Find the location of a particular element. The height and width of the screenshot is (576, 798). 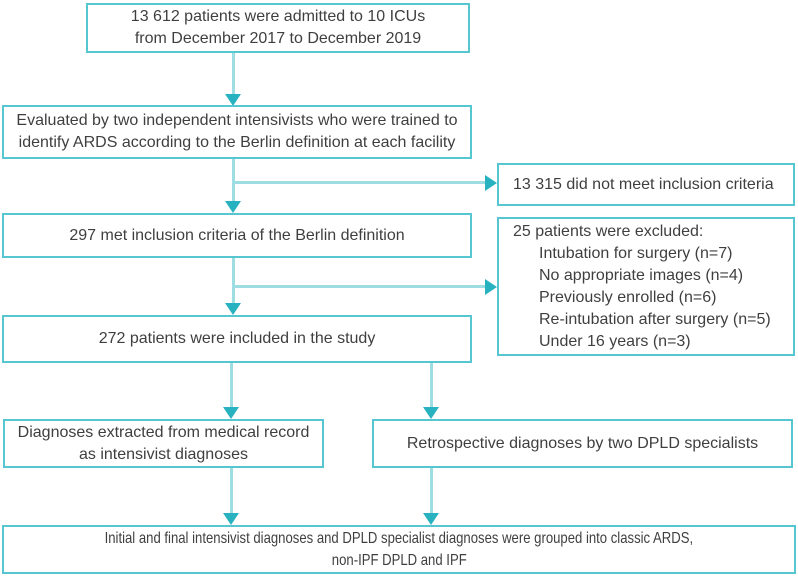

box-excluded-item: No appropriate images (n=4) is located at coordinates (641, 275).